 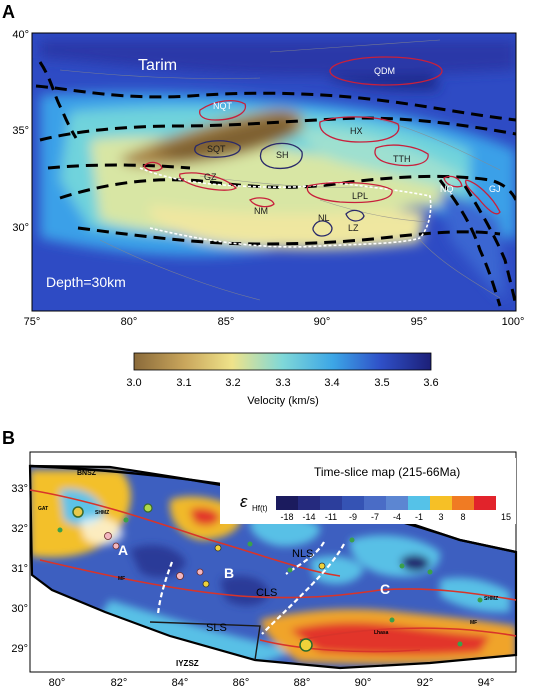 What do you see at coordinates (187, 663) in the screenshot?
I see `label-iyzsz: IYZSZ` at bounding box center [187, 663].